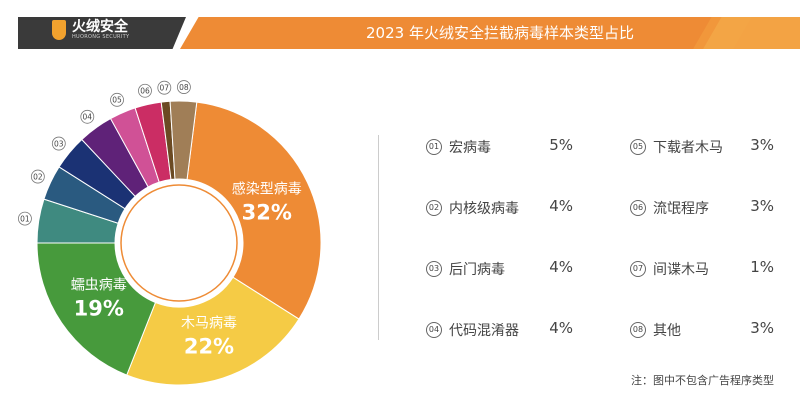 This screenshot has height=415, width=800. I want to click on slice-number-label: 05, so click(117, 100).